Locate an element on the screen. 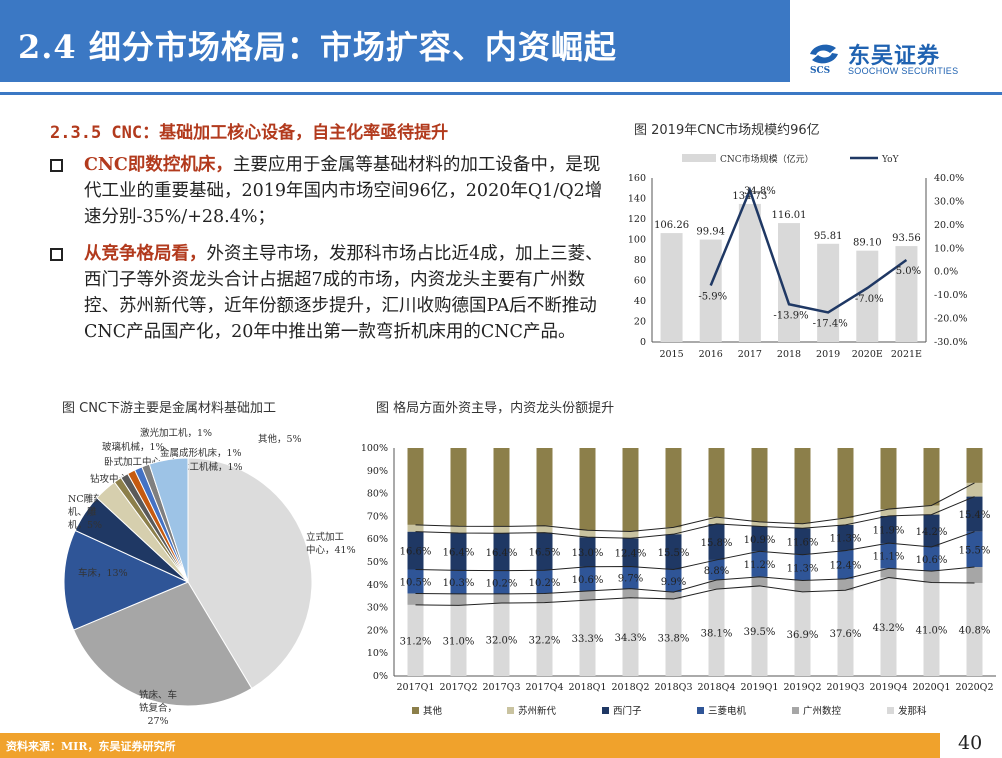 The width and height of the screenshot is (1002, 758). yoy-value-label: -17.4% is located at coordinates (830, 323).